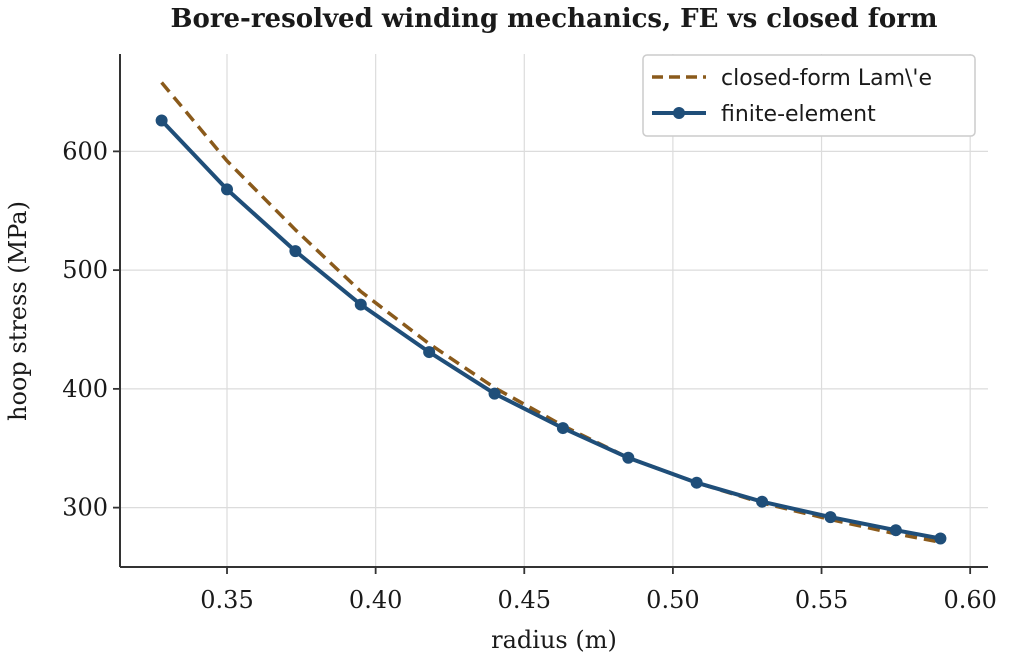  Describe the element at coordinates (85, 508) in the screenshot. I see `y-tick-label: 300` at that location.